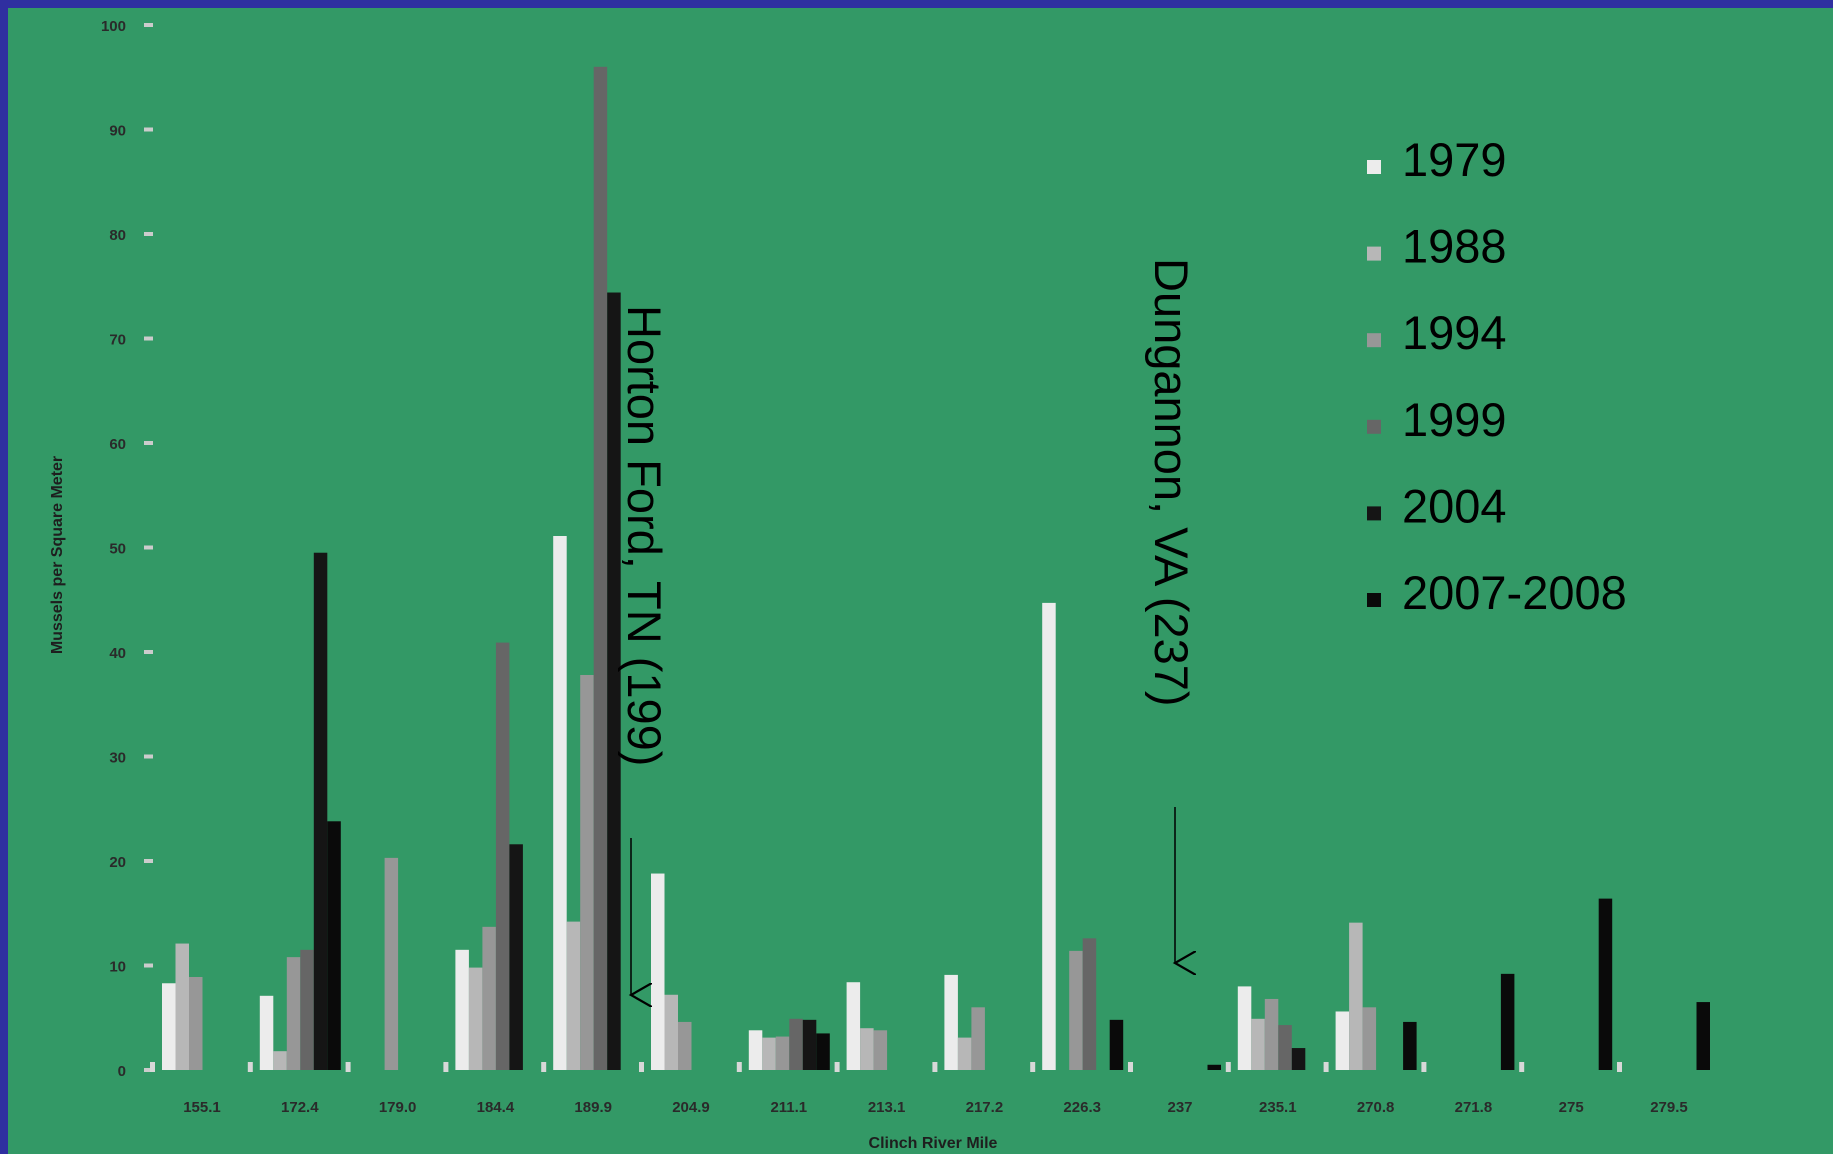 Image resolution: width=1833 pixels, height=1154 pixels. I want to click on x-tick-label: 155.1, so click(202, 1107).